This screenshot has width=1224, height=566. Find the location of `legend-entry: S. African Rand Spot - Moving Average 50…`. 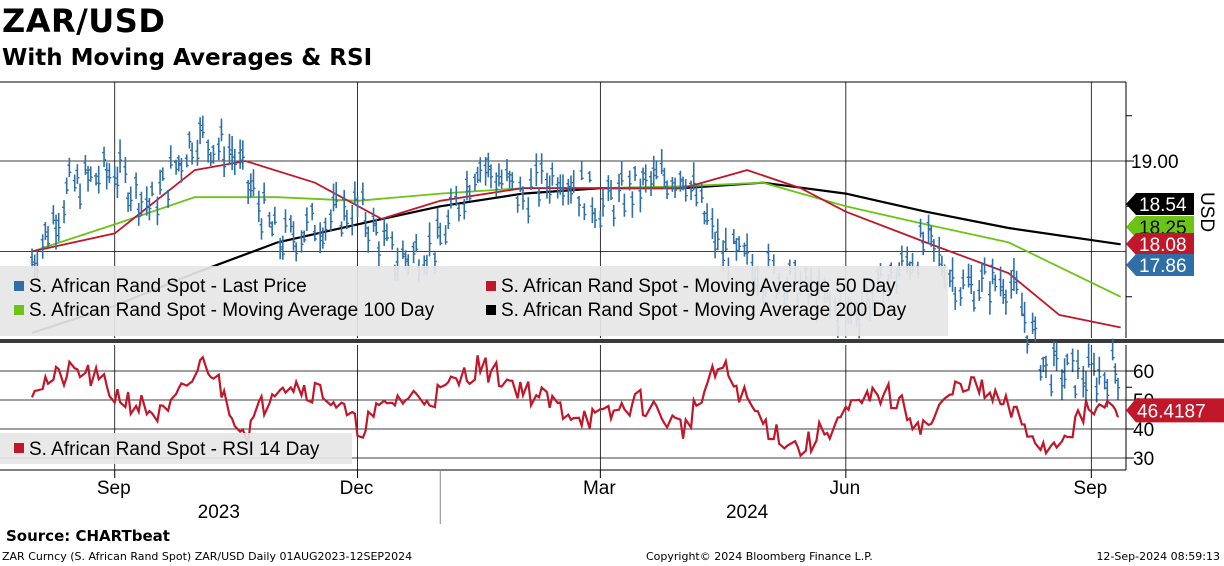

legend-entry: S. African Rand Spot - Moving Average 50… is located at coordinates (698, 286).